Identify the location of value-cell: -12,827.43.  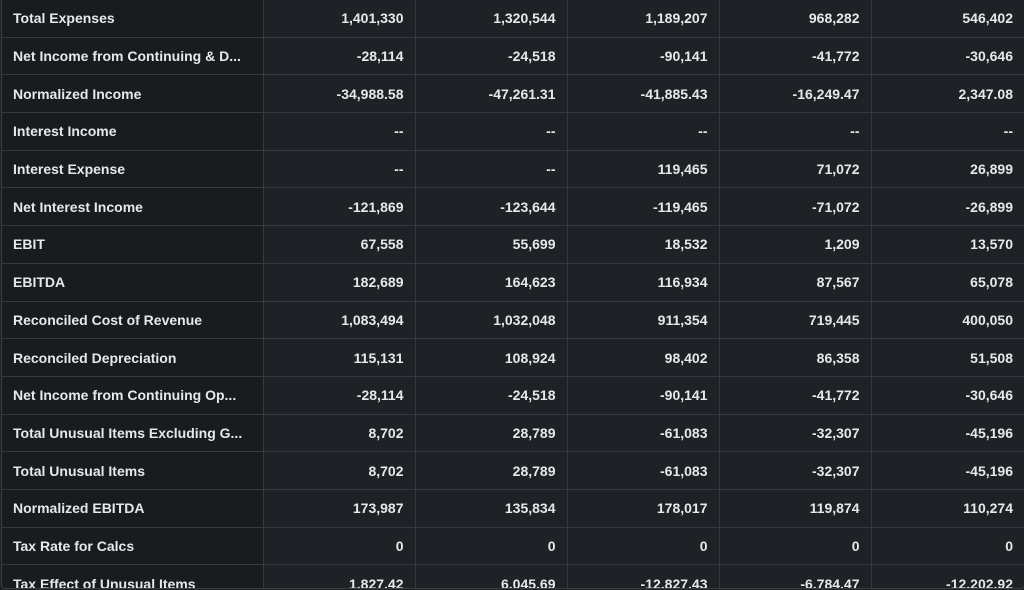
(643, 576).